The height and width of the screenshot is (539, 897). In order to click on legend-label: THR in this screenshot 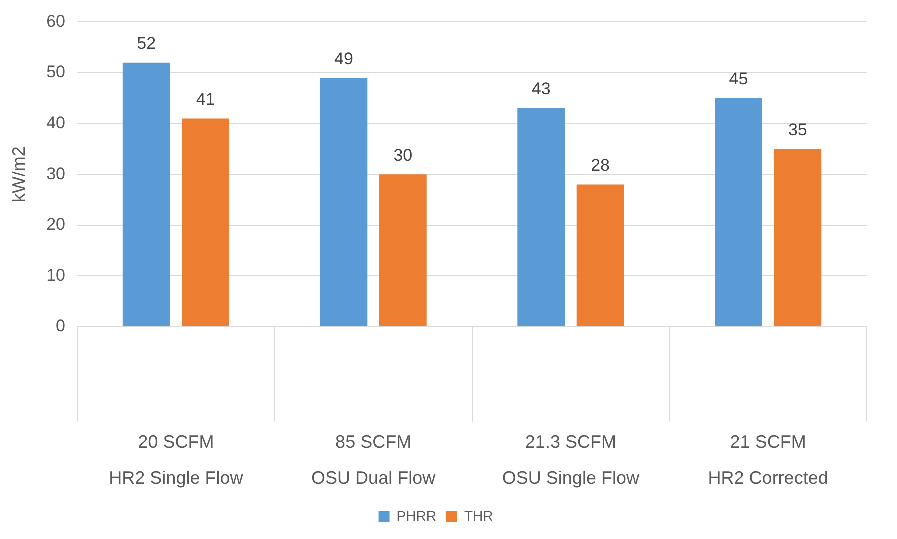, I will do `click(479, 516)`.